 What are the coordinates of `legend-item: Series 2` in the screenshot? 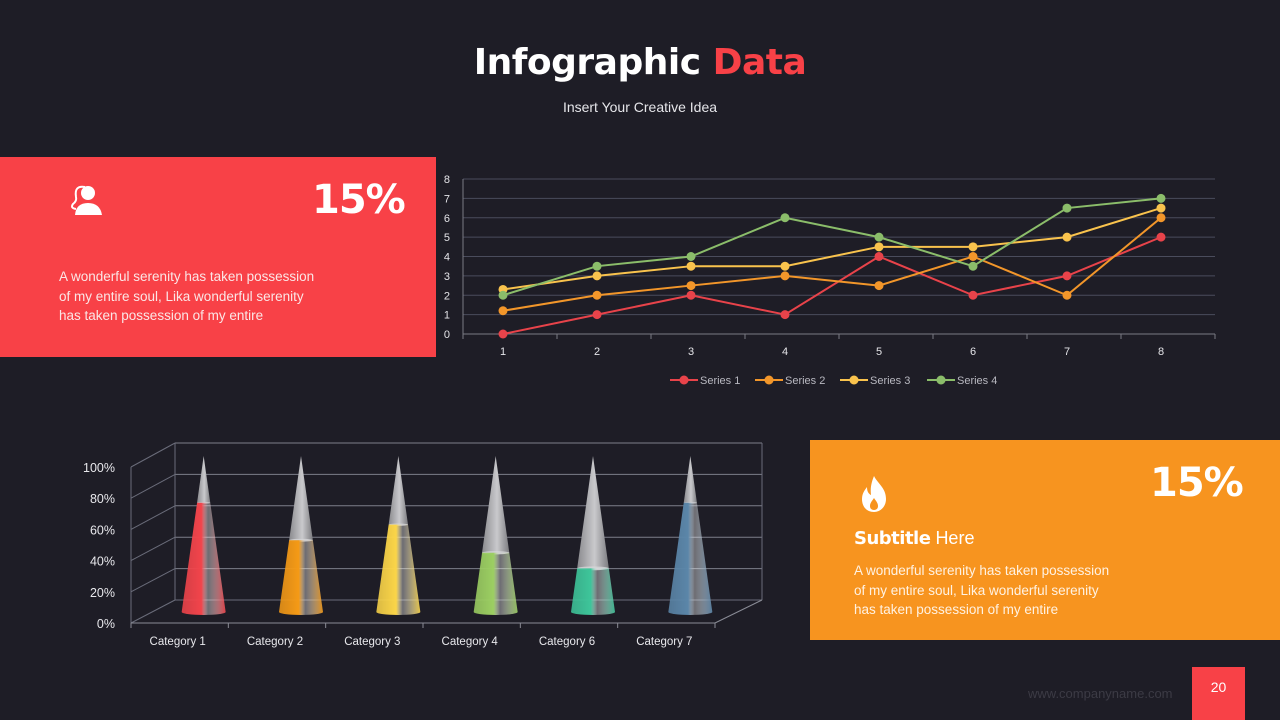 It's located at (790, 381).